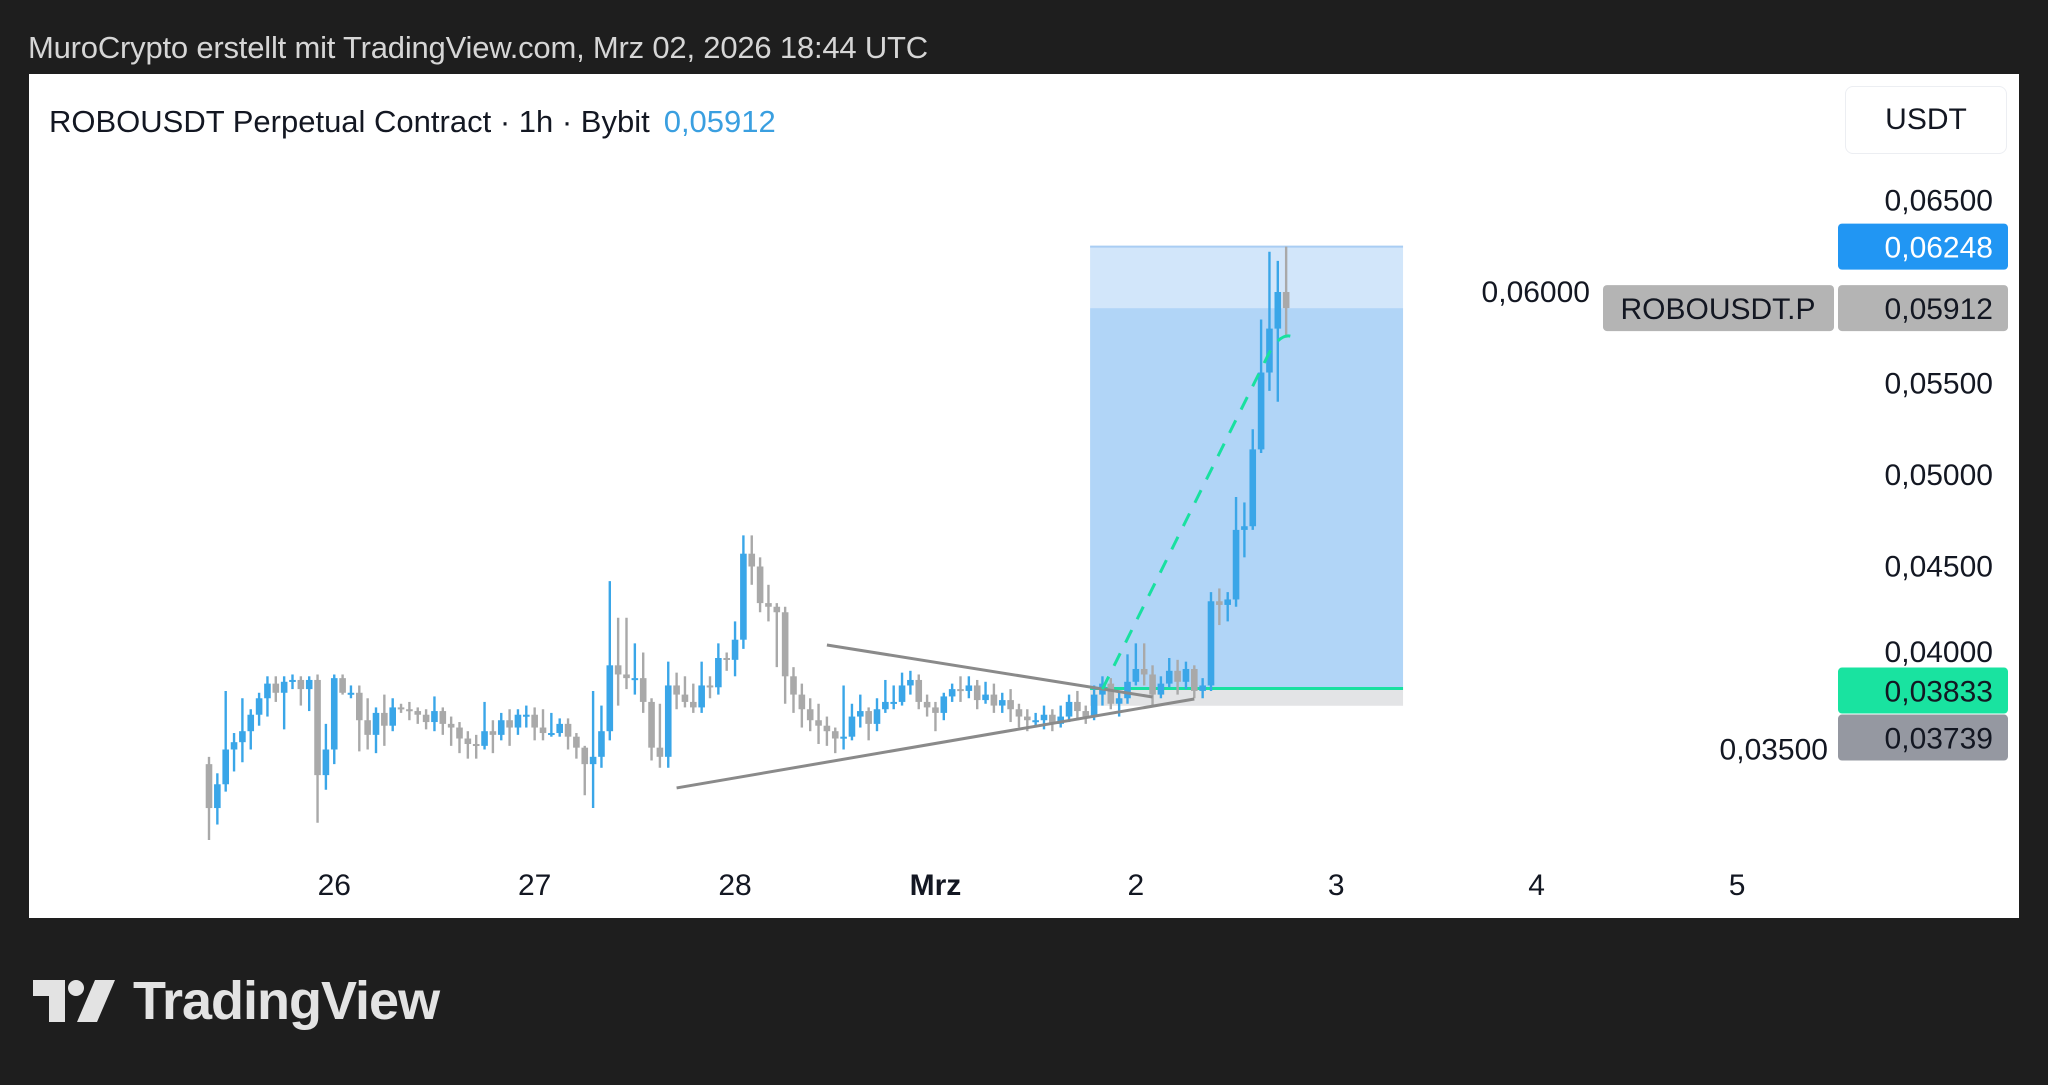 The height and width of the screenshot is (1085, 2048). What do you see at coordinates (1926, 120) in the screenshot?
I see `currency-button: USDT` at bounding box center [1926, 120].